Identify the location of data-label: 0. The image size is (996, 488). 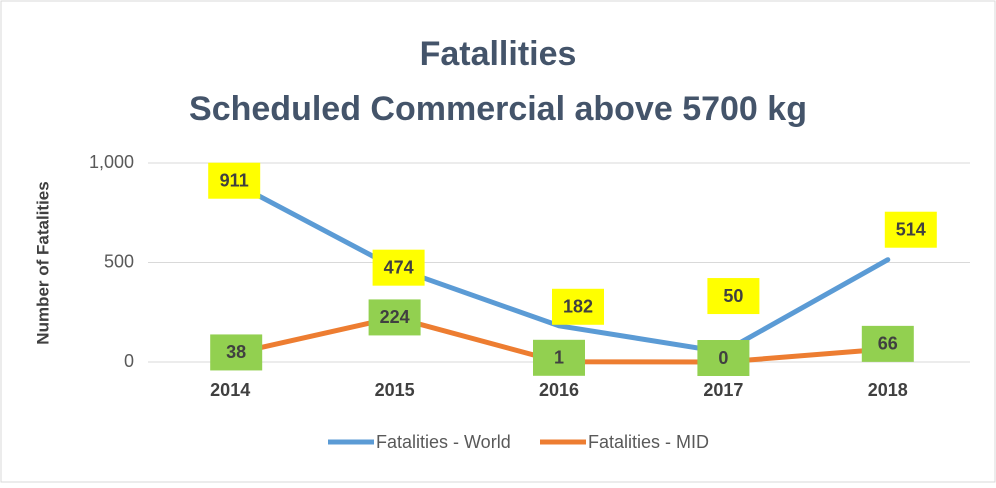
(723, 358).